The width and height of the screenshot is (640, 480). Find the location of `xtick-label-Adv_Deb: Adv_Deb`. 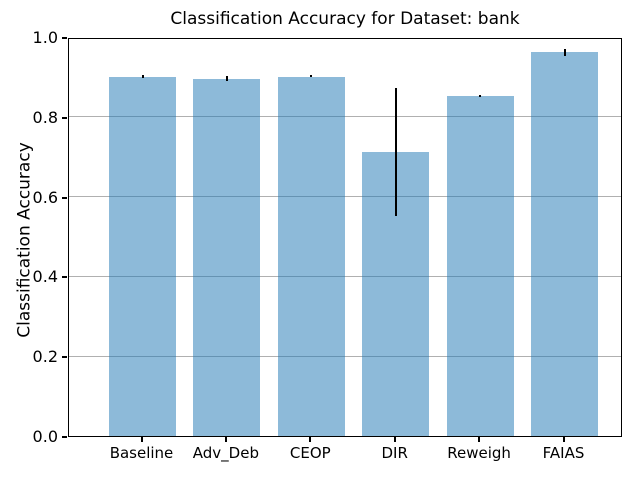

xtick-label-Adv_Deb: Adv_Deb is located at coordinates (225, 453).